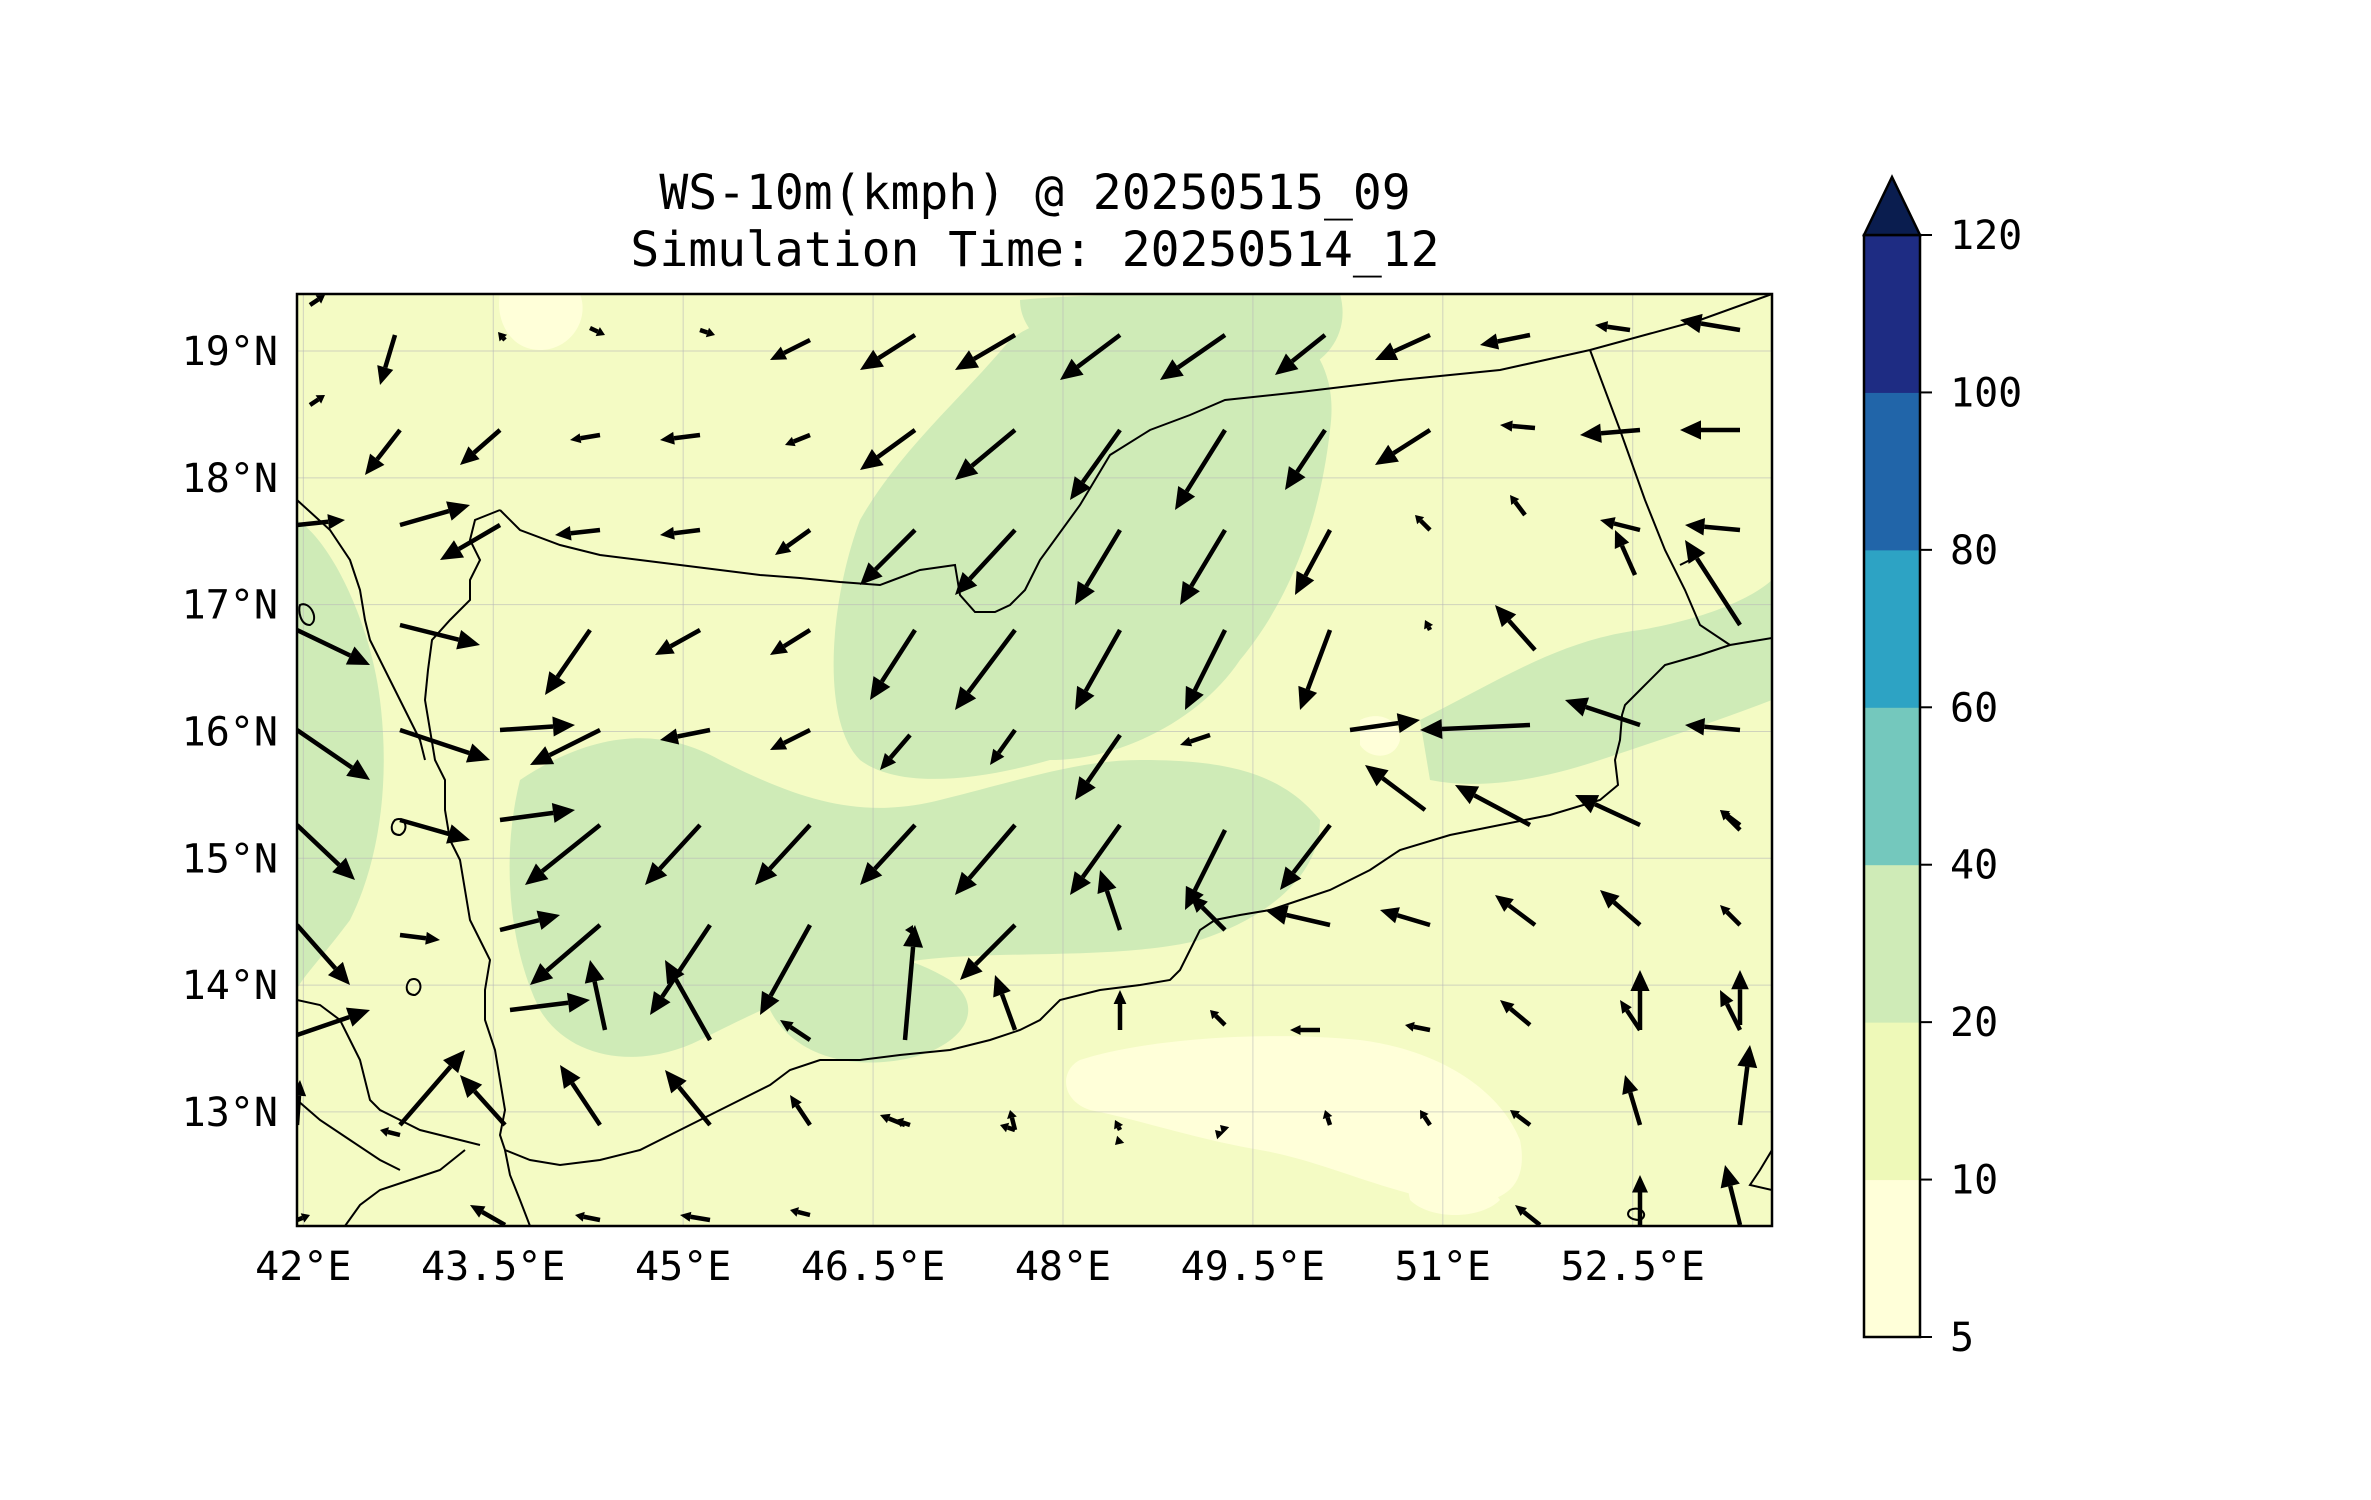  I want to click on shading-band-20-40-south, so click(914, 897).